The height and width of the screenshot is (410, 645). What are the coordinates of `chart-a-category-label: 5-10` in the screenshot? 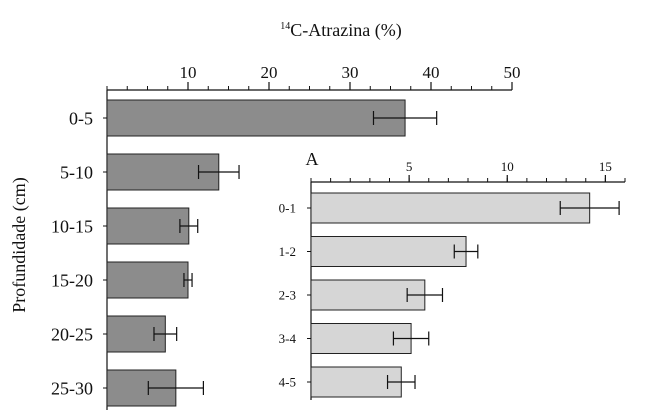 It's located at (76, 172).